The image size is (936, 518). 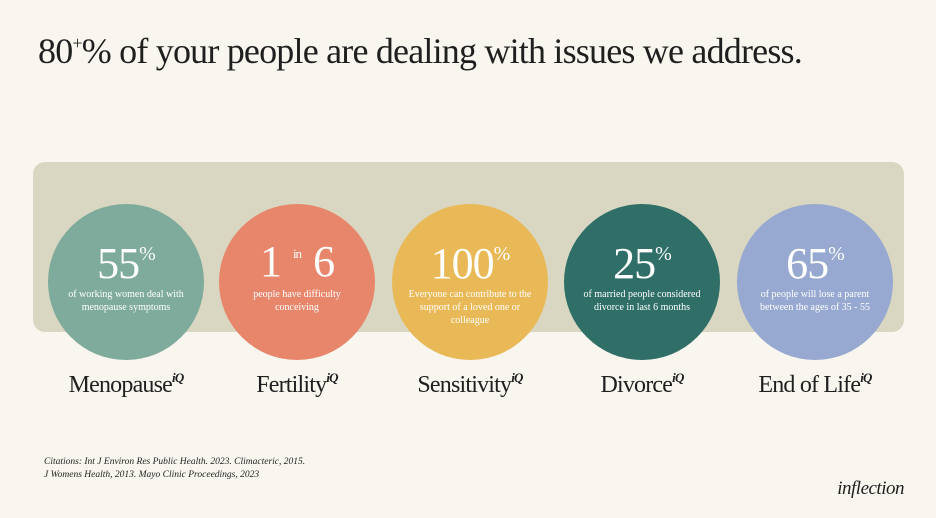 I want to click on product-label: FertilityiQ, so click(x=297, y=384).